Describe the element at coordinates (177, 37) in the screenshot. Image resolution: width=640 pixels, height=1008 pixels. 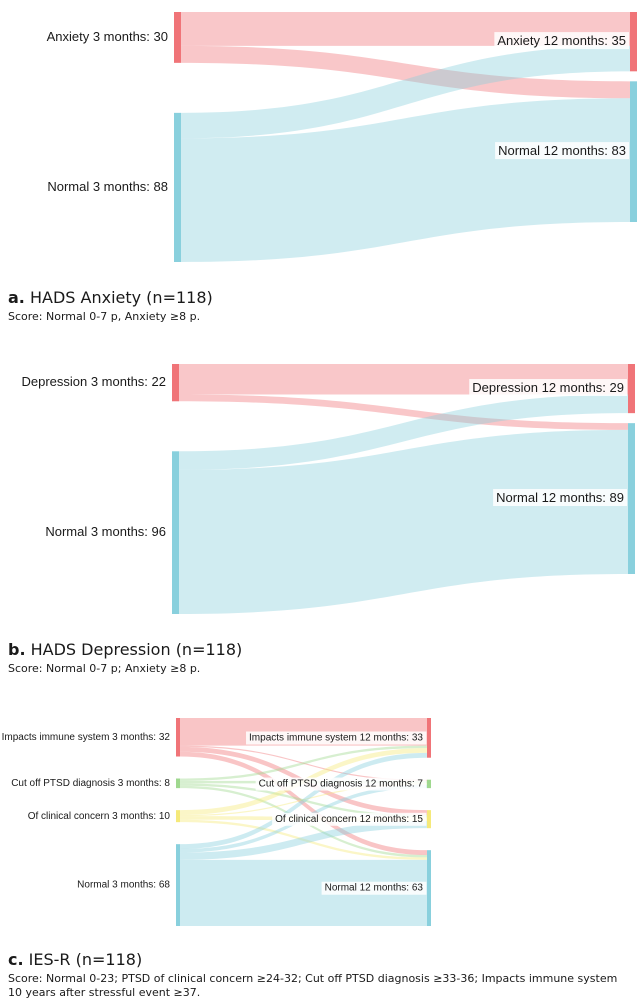
I see `node-left-anxiety-3-months` at that location.